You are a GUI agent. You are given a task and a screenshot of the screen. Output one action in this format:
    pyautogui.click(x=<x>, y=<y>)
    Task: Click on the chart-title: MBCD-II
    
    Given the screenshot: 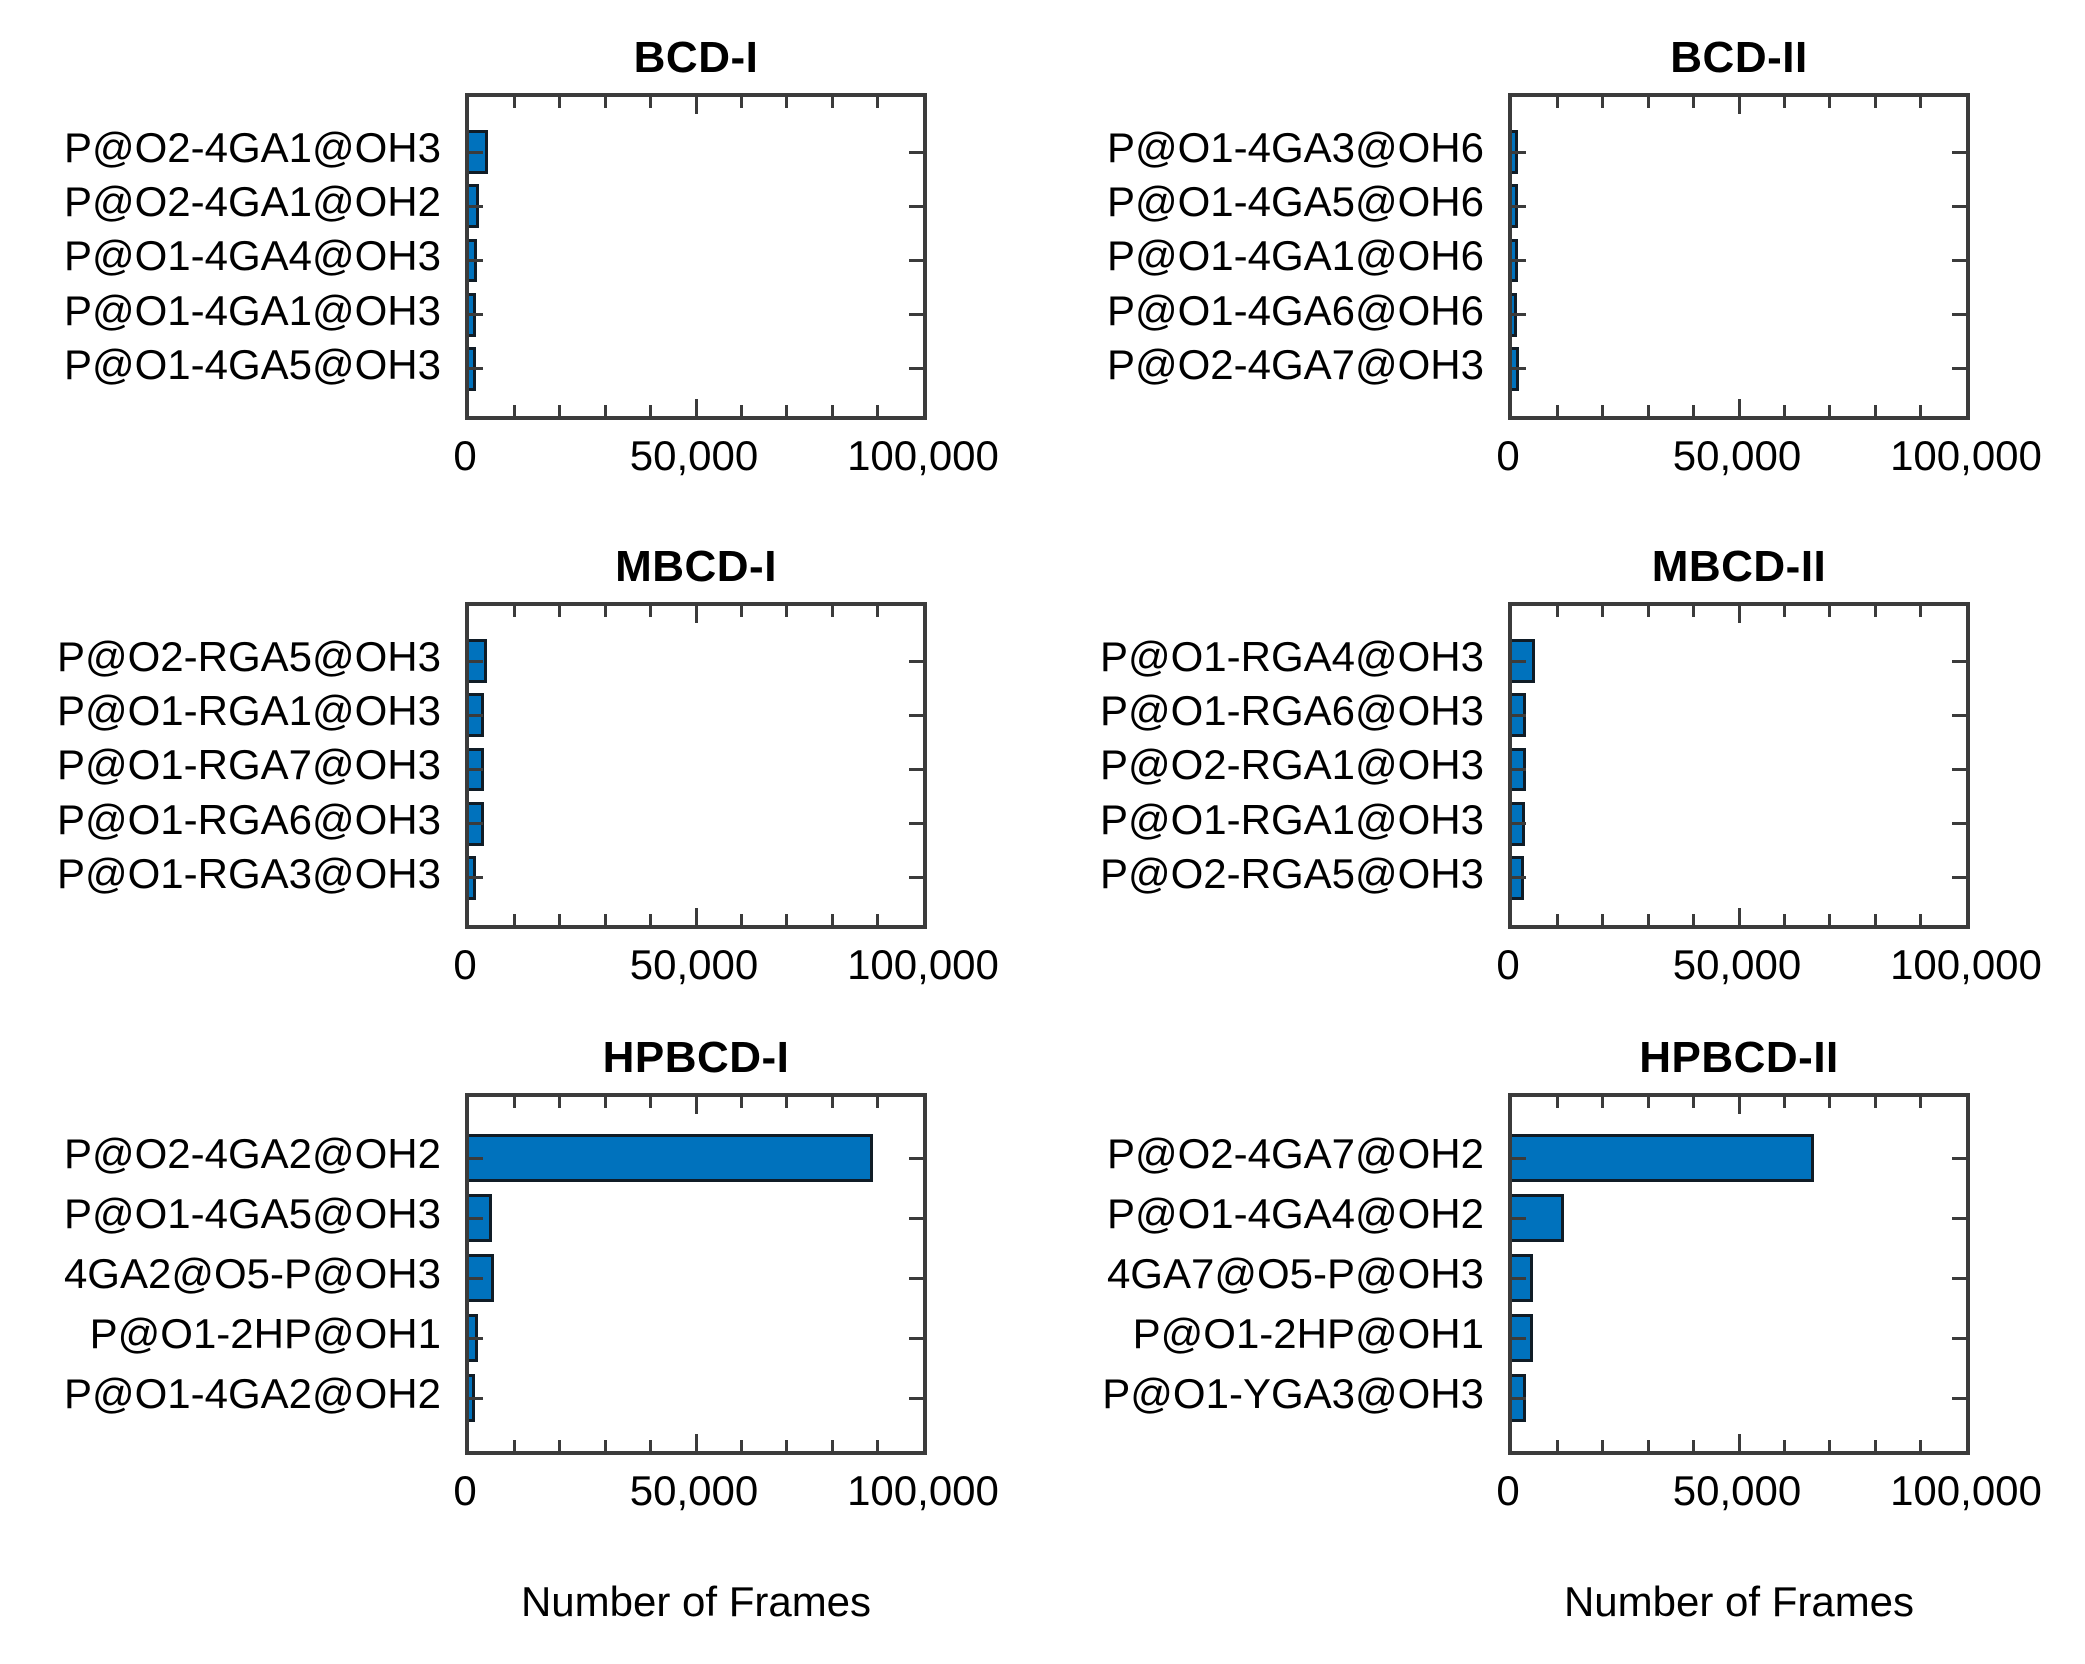 What is the action you would take?
    pyautogui.click(x=1739, y=566)
    